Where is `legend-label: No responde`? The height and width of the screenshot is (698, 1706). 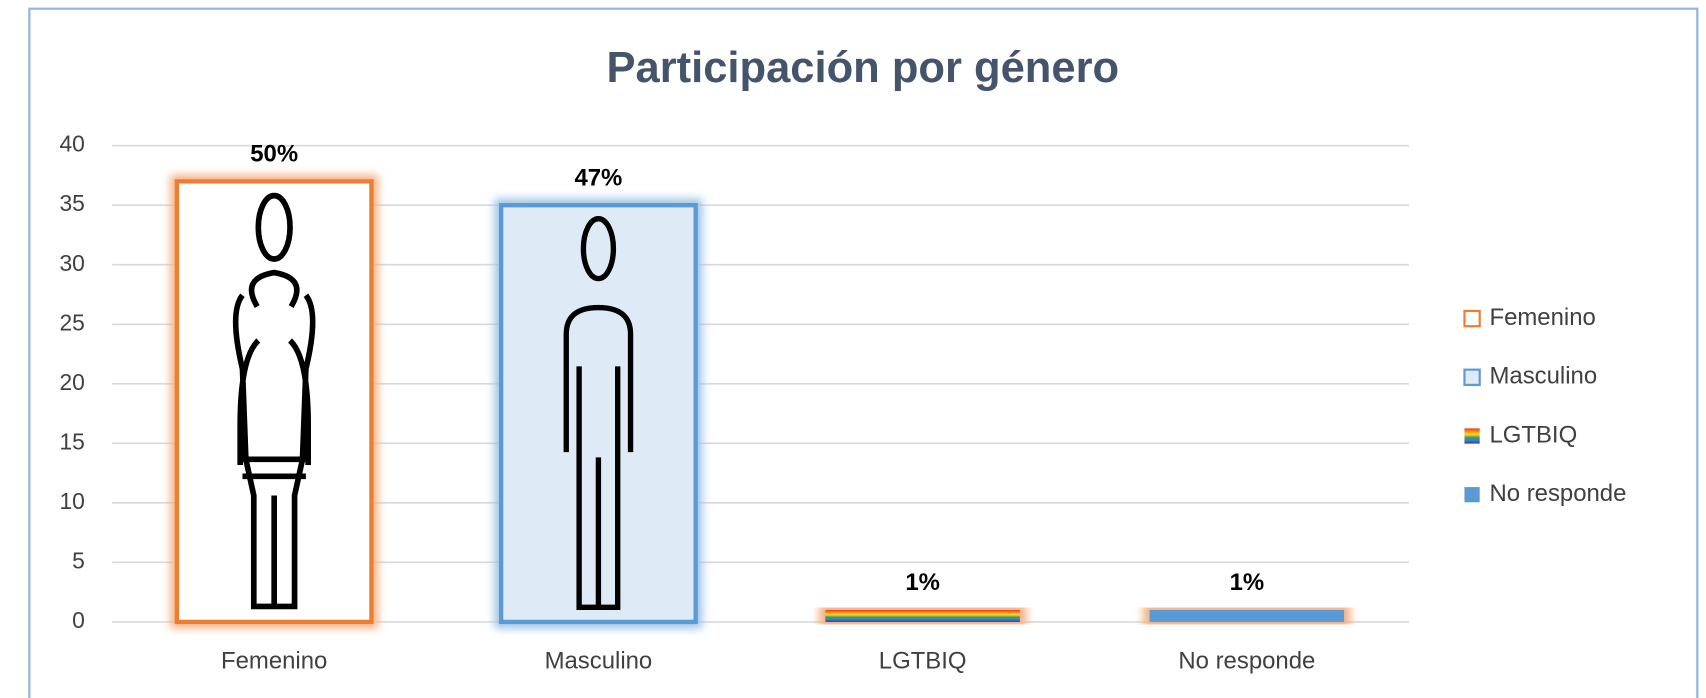
legend-label: No responde is located at coordinates (1557, 493).